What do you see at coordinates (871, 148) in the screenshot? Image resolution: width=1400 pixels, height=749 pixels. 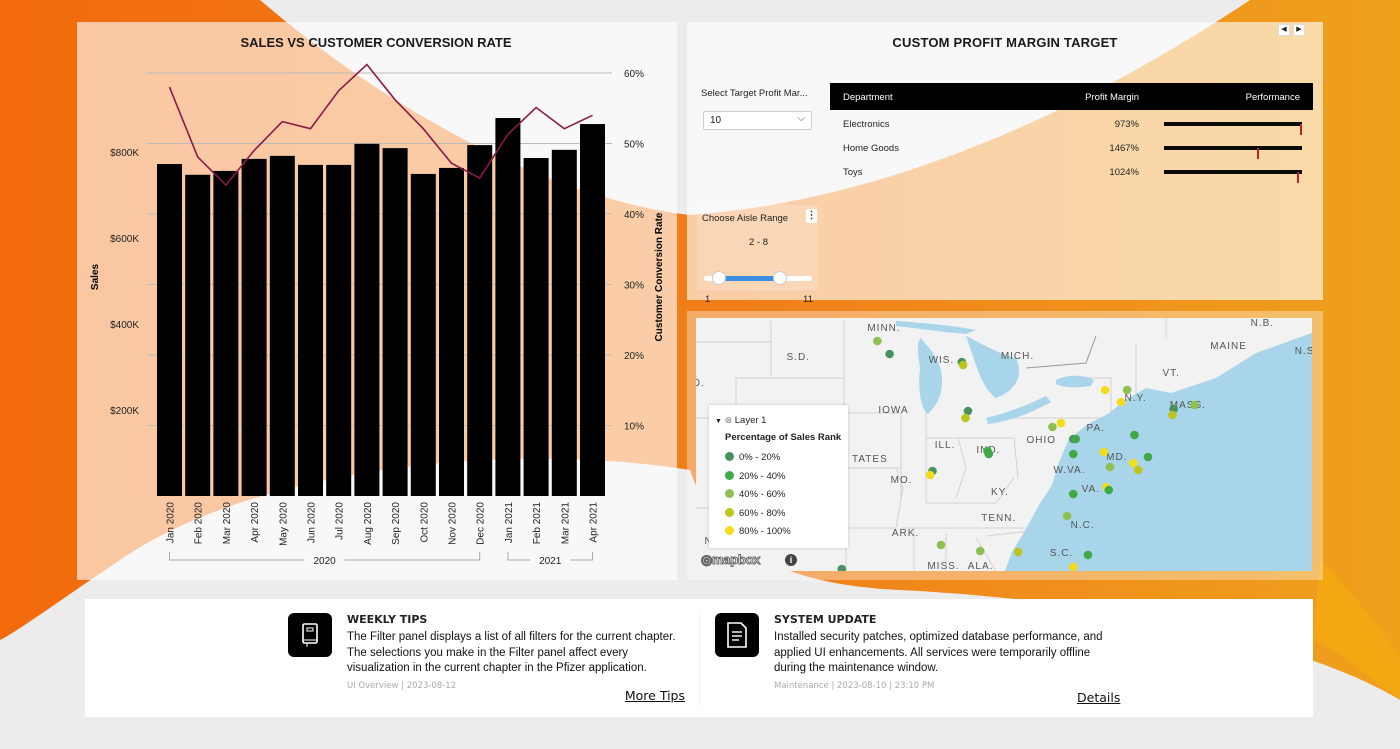 I see `department-name: Home Goods` at bounding box center [871, 148].